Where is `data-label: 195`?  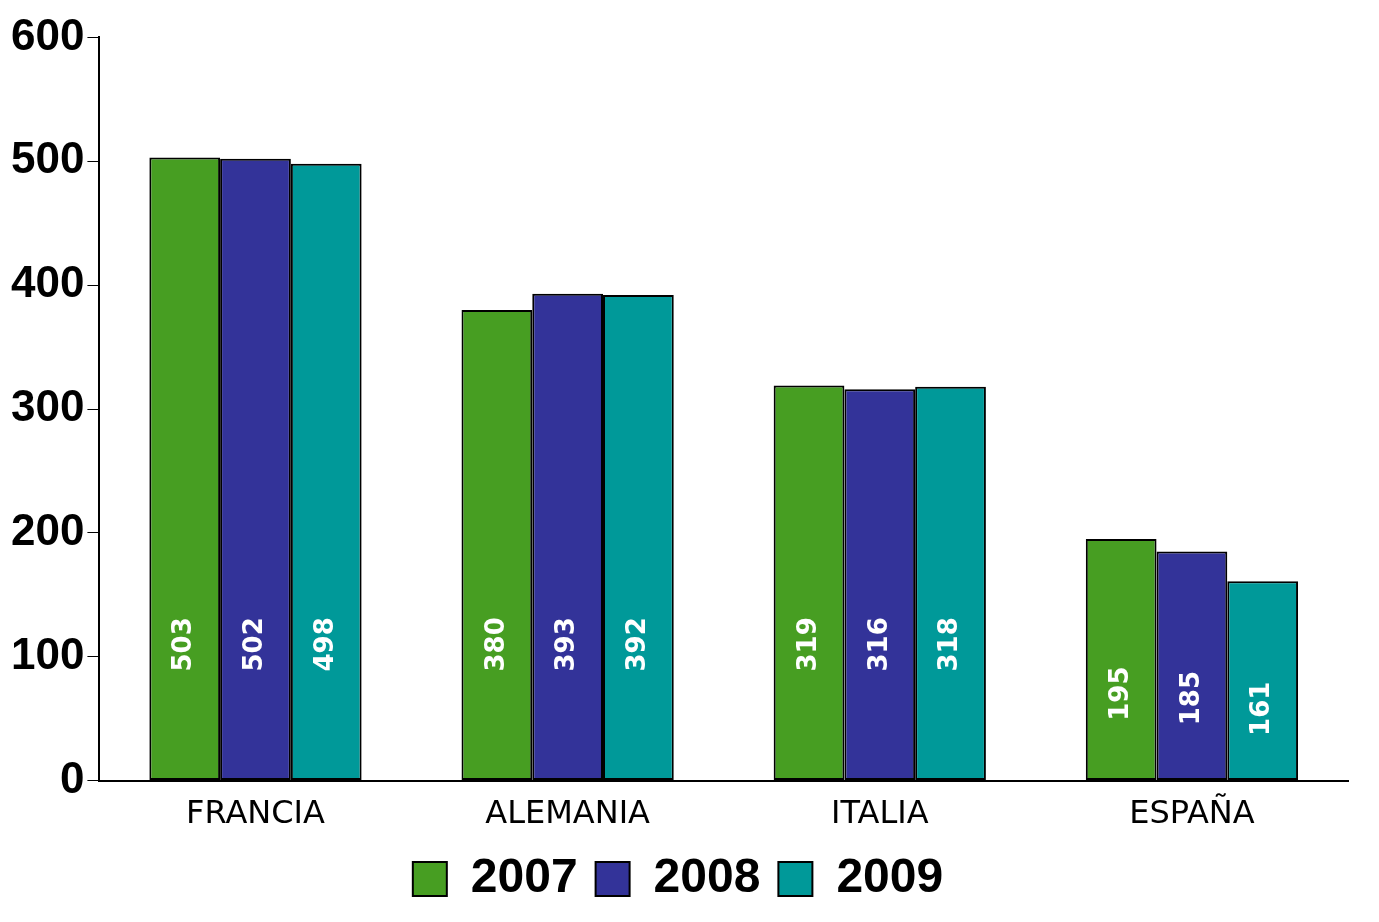
data-label: 195 is located at coordinates (1118, 693).